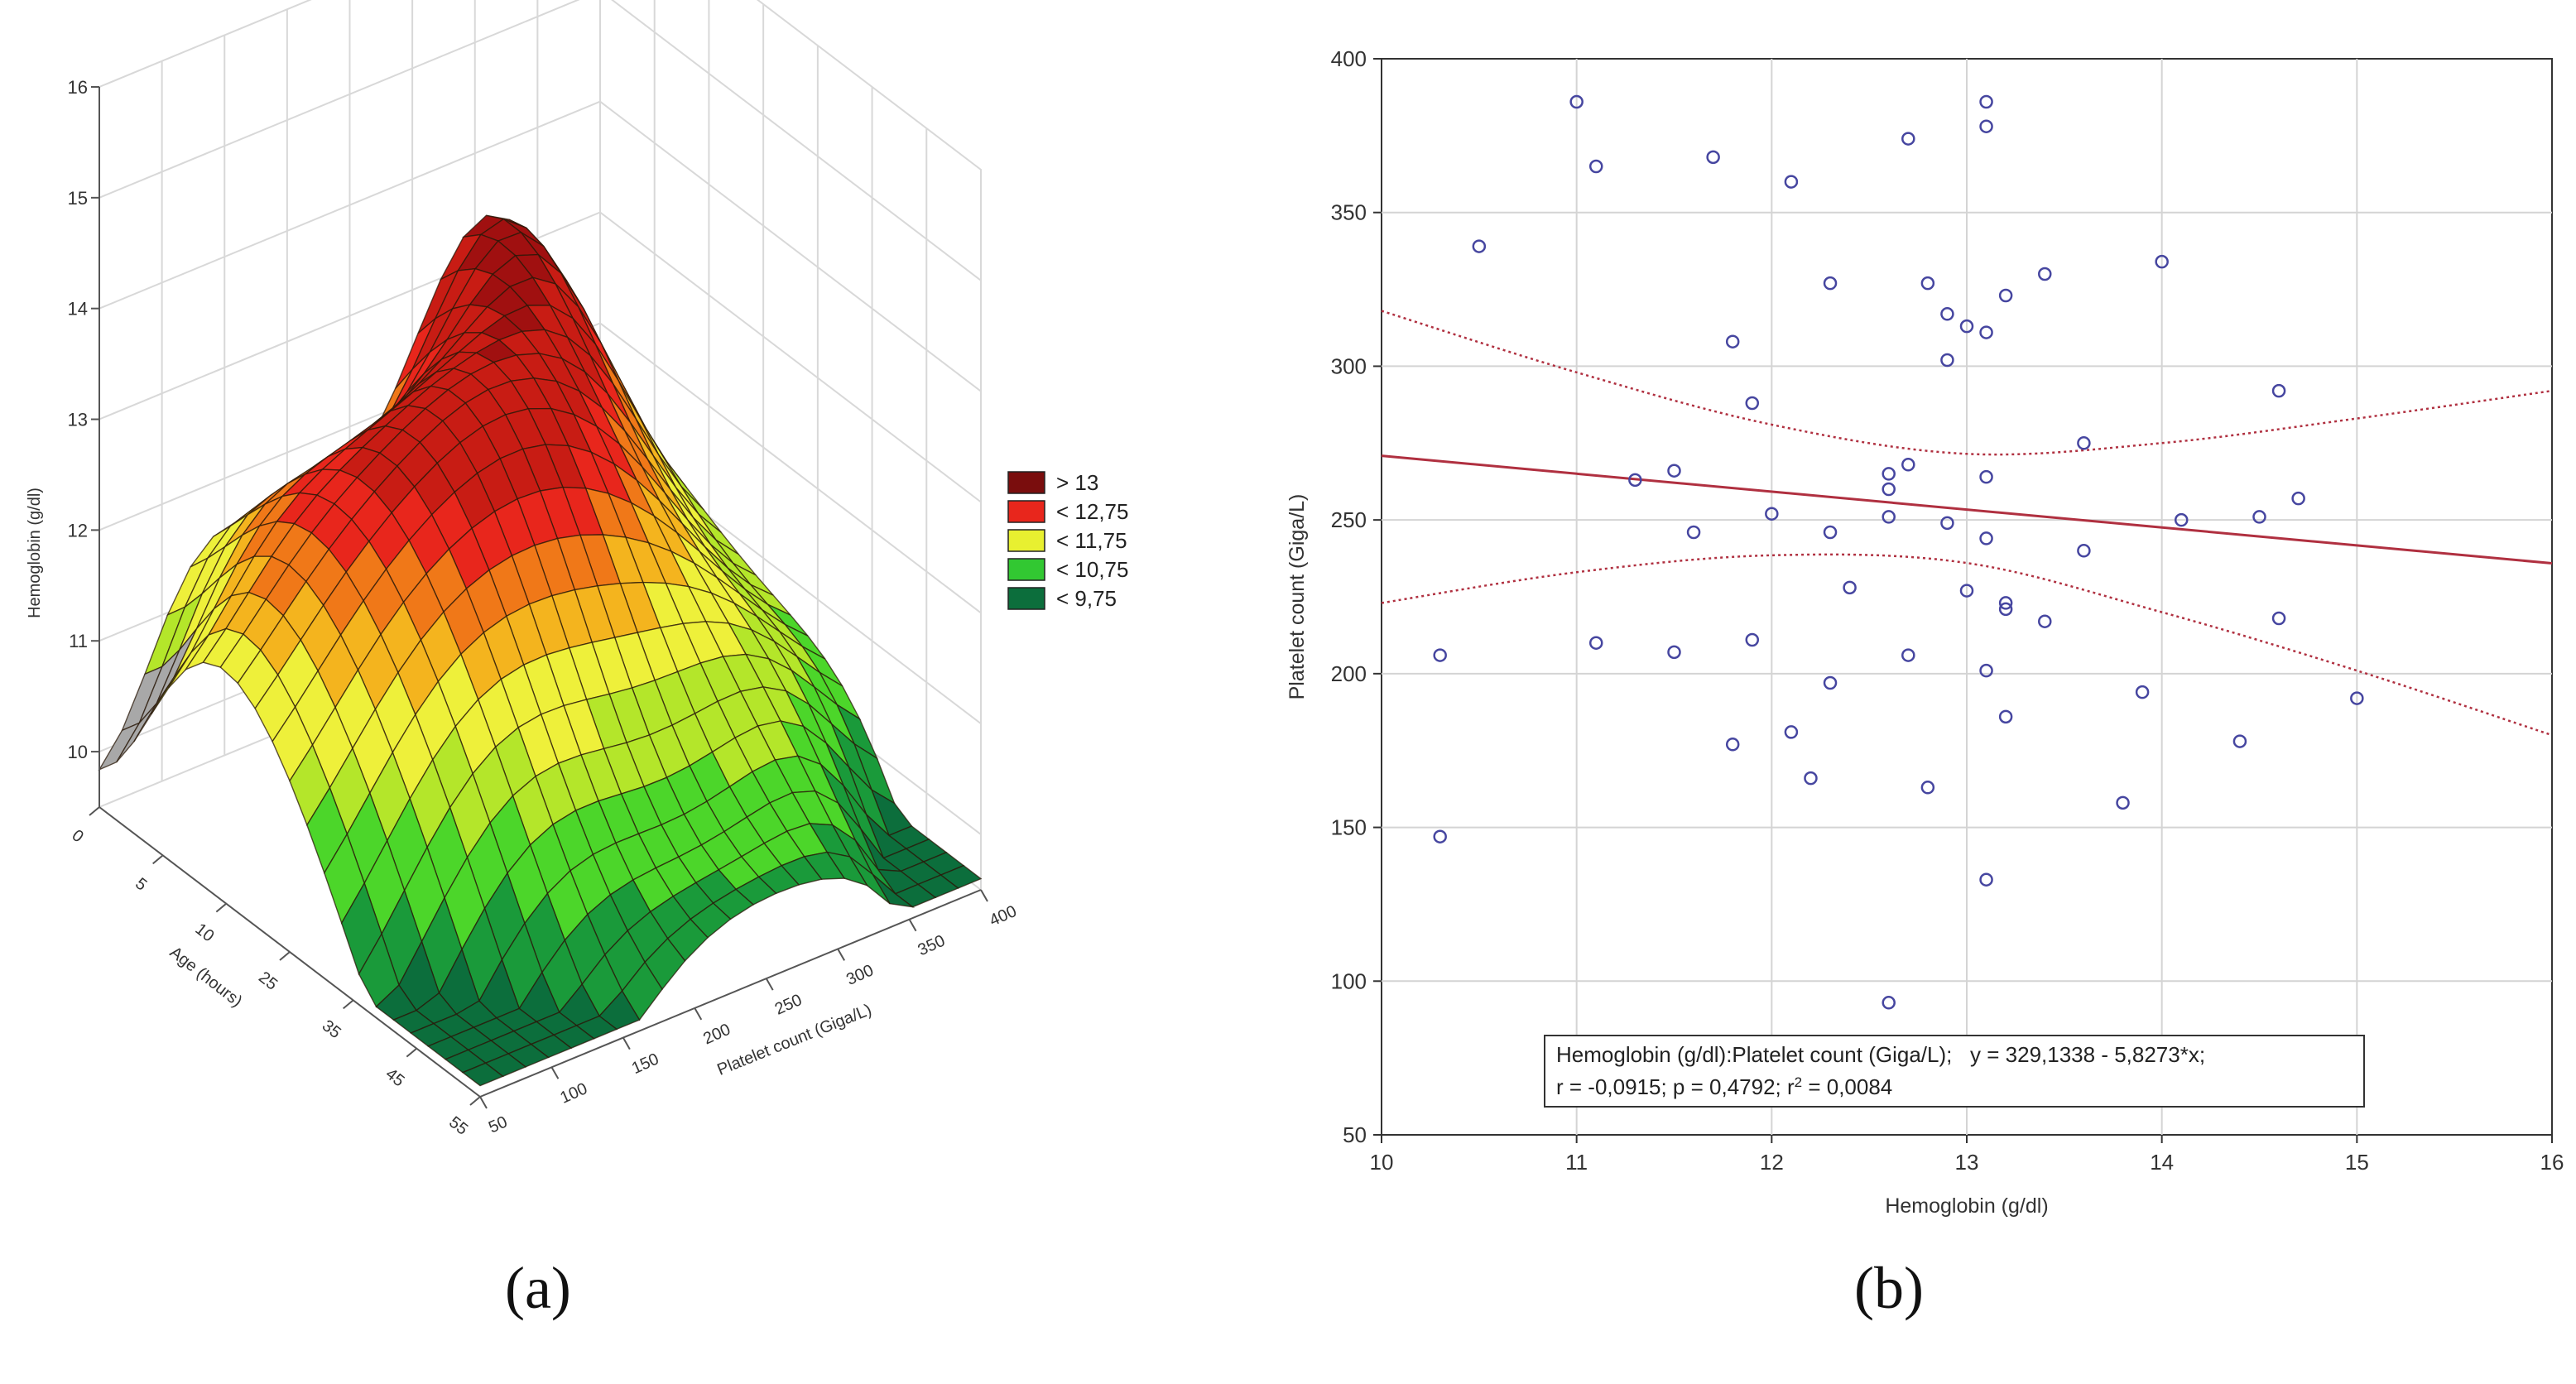 Image resolution: width=2576 pixels, height=1384 pixels. Describe the element at coordinates (78, 420) in the screenshot. I see `z-tick-label: 13` at that location.